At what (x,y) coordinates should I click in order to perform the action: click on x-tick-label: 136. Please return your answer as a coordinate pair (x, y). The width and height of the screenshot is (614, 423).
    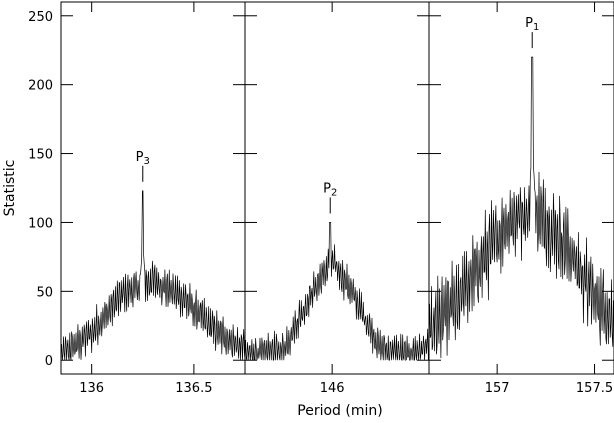
    Looking at the image, I should click on (91, 388).